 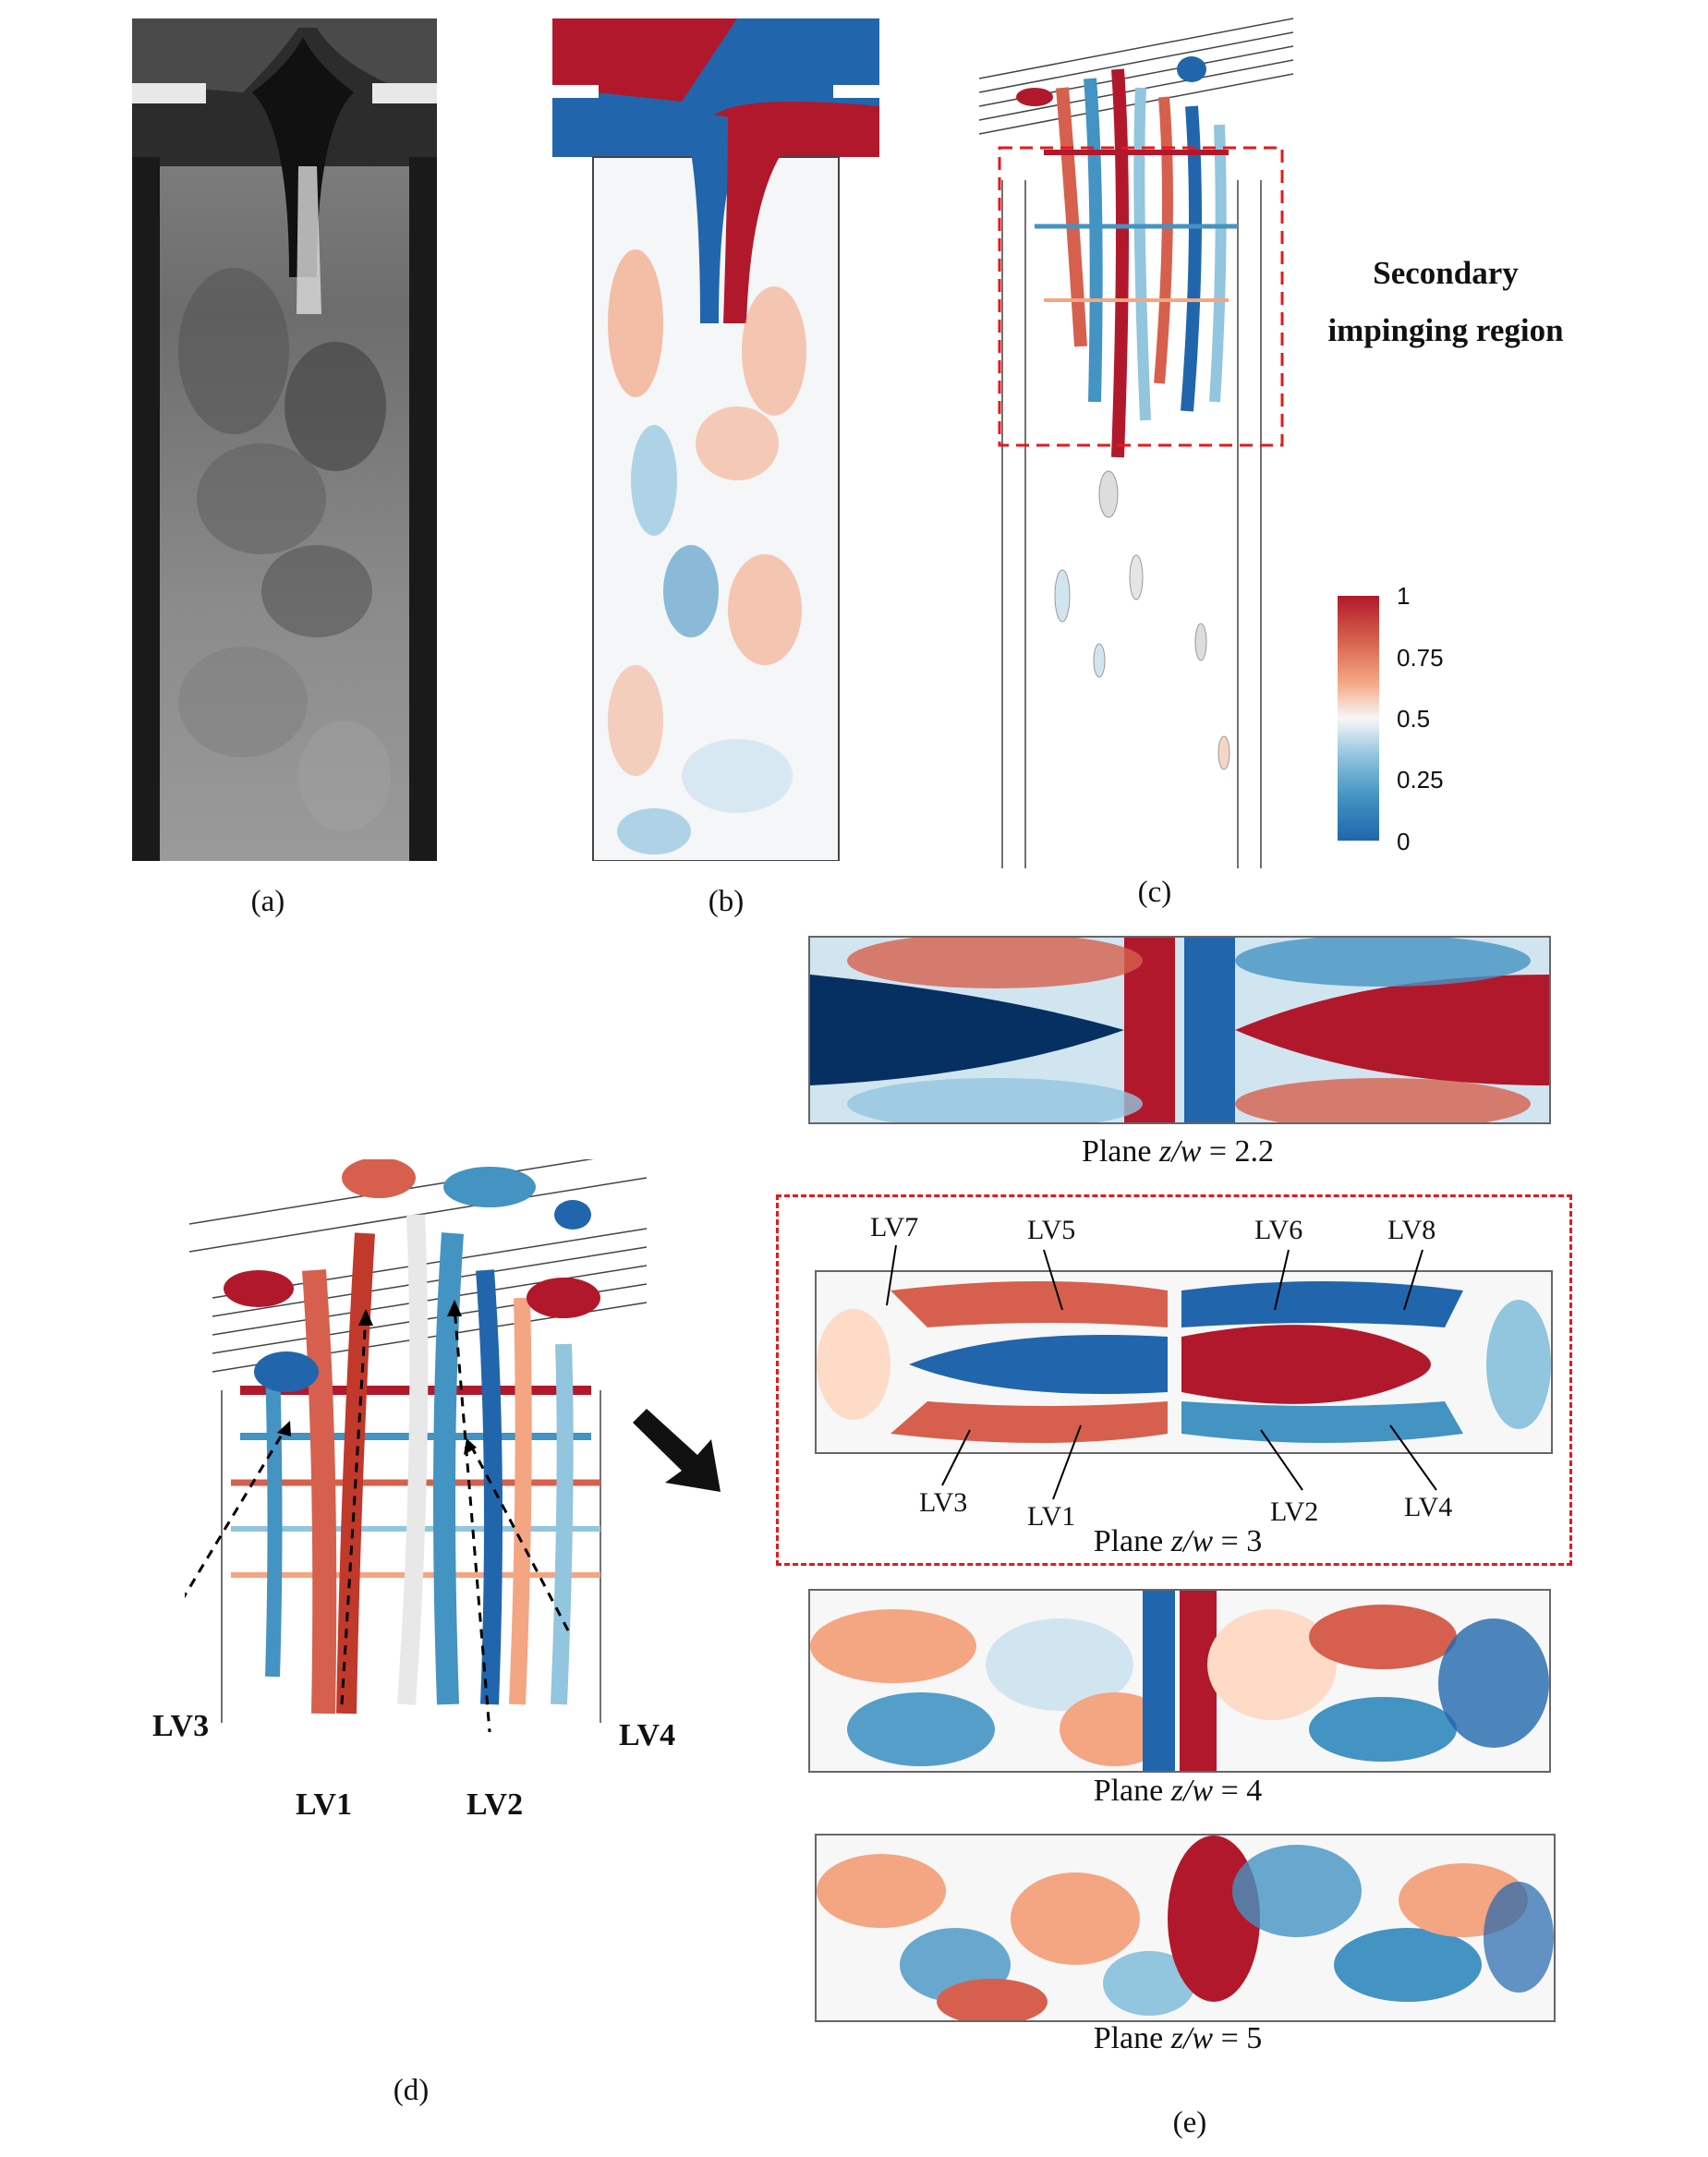 What do you see at coordinates (715, 440) in the screenshot?
I see `panel-b-field` at bounding box center [715, 440].